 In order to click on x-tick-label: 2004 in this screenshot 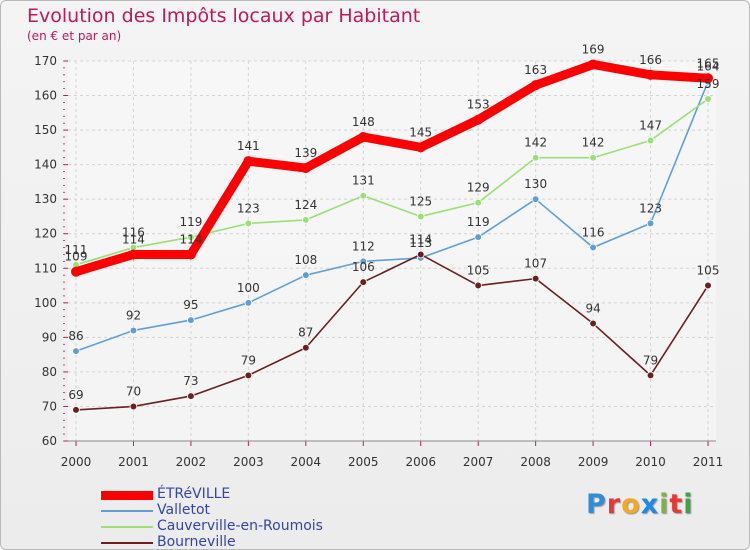, I will do `click(306, 462)`.